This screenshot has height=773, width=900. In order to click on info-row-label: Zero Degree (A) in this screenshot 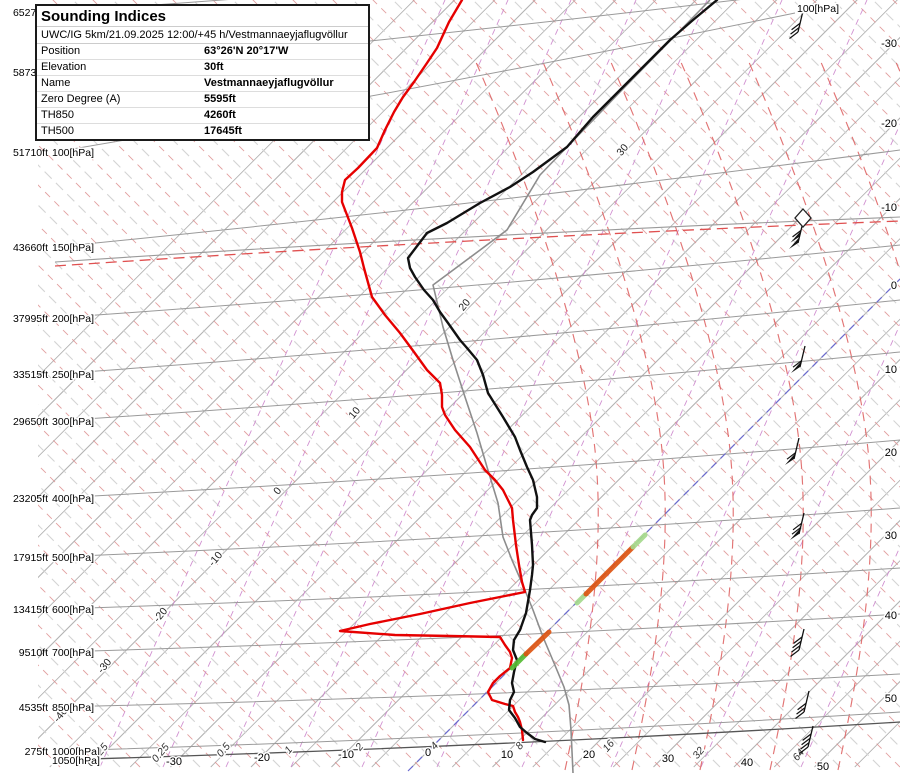, I will do `click(81, 99)`.